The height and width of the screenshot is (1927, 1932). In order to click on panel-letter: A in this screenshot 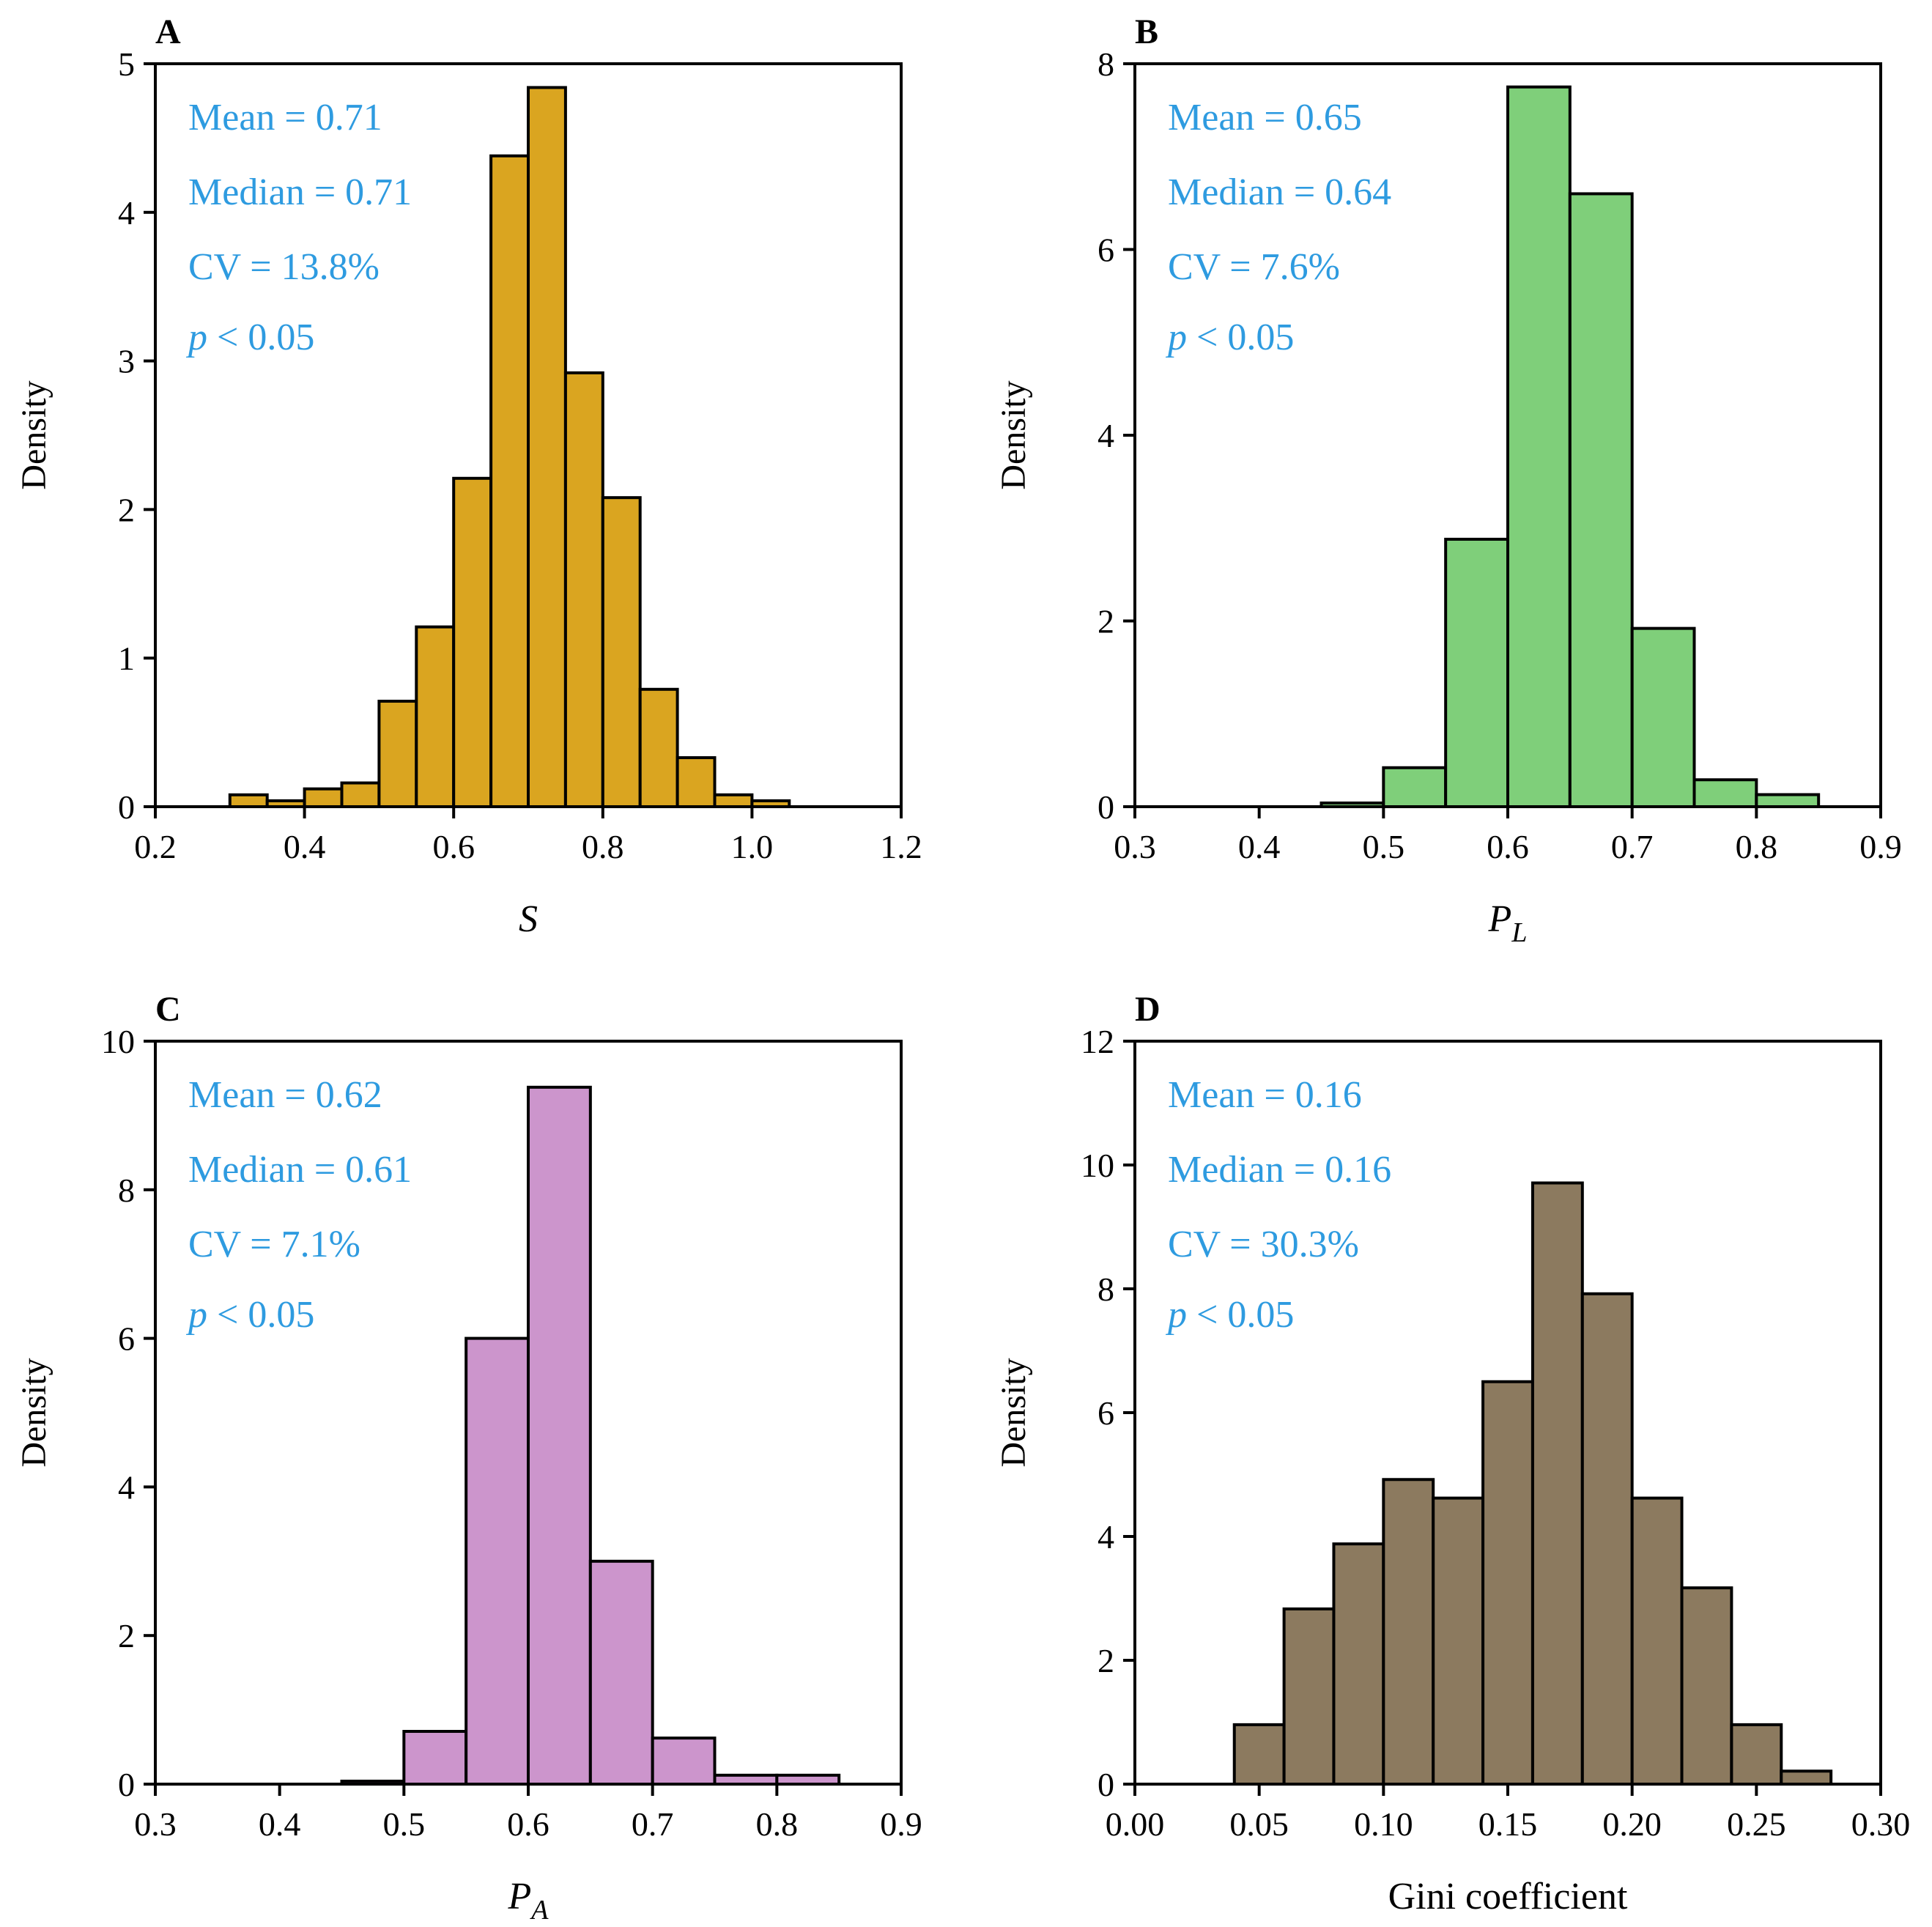, I will do `click(168, 32)`.